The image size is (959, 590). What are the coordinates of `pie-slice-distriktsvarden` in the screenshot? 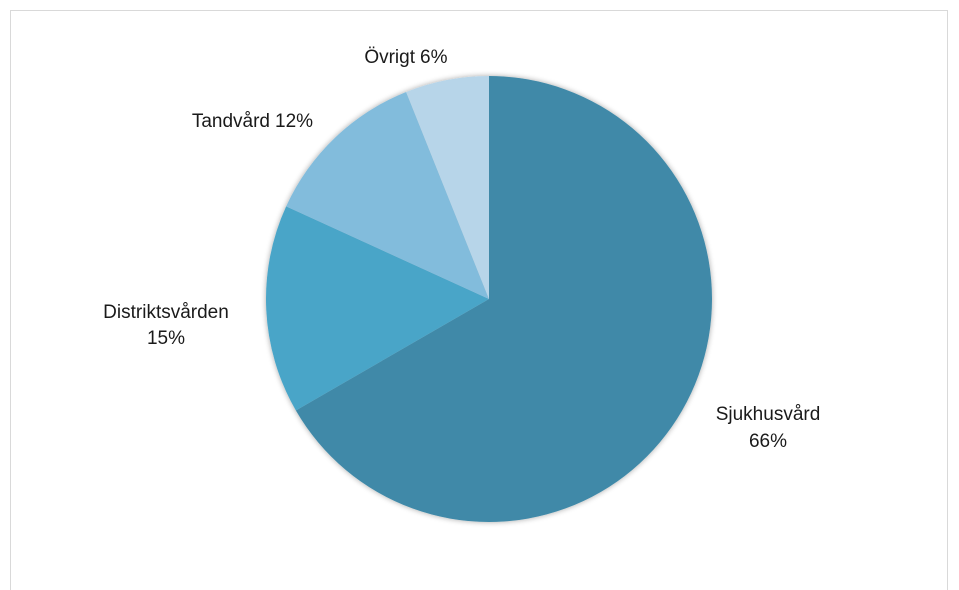 It's located at (377, 308).